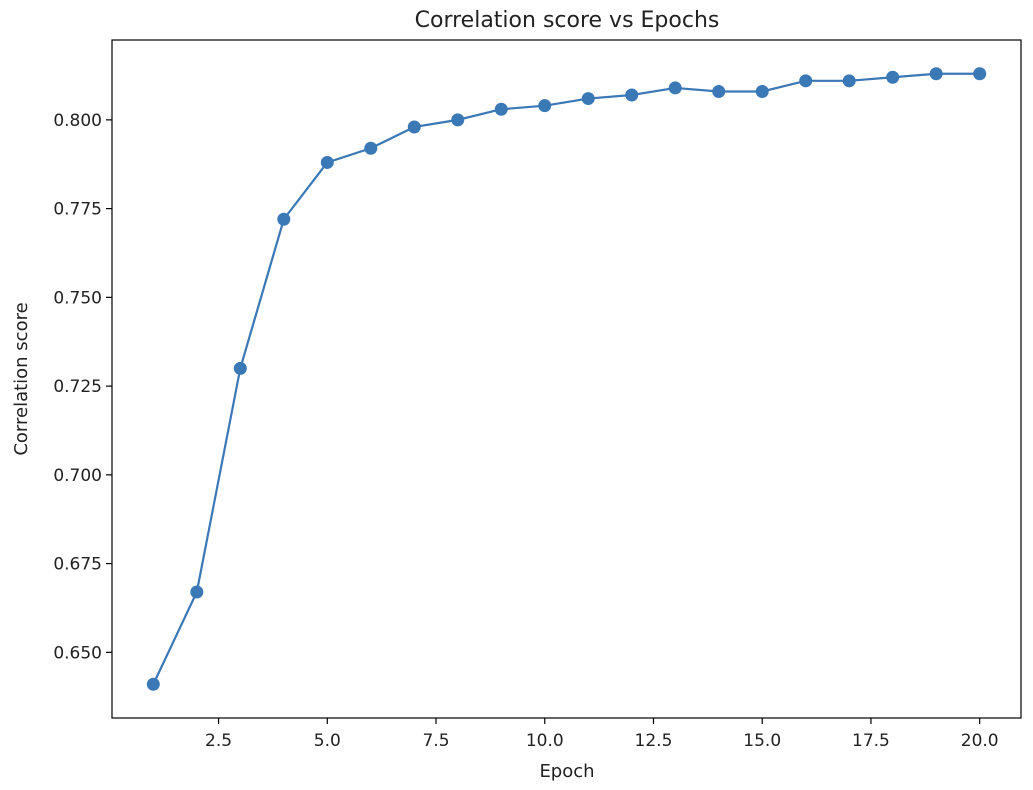 The height and width of the screenshot is (790, 1033). What do you see at coordinates (77, 476) in the screenshot?
I see `y-tick-label: 0.700` at bounding box center [77, 476].